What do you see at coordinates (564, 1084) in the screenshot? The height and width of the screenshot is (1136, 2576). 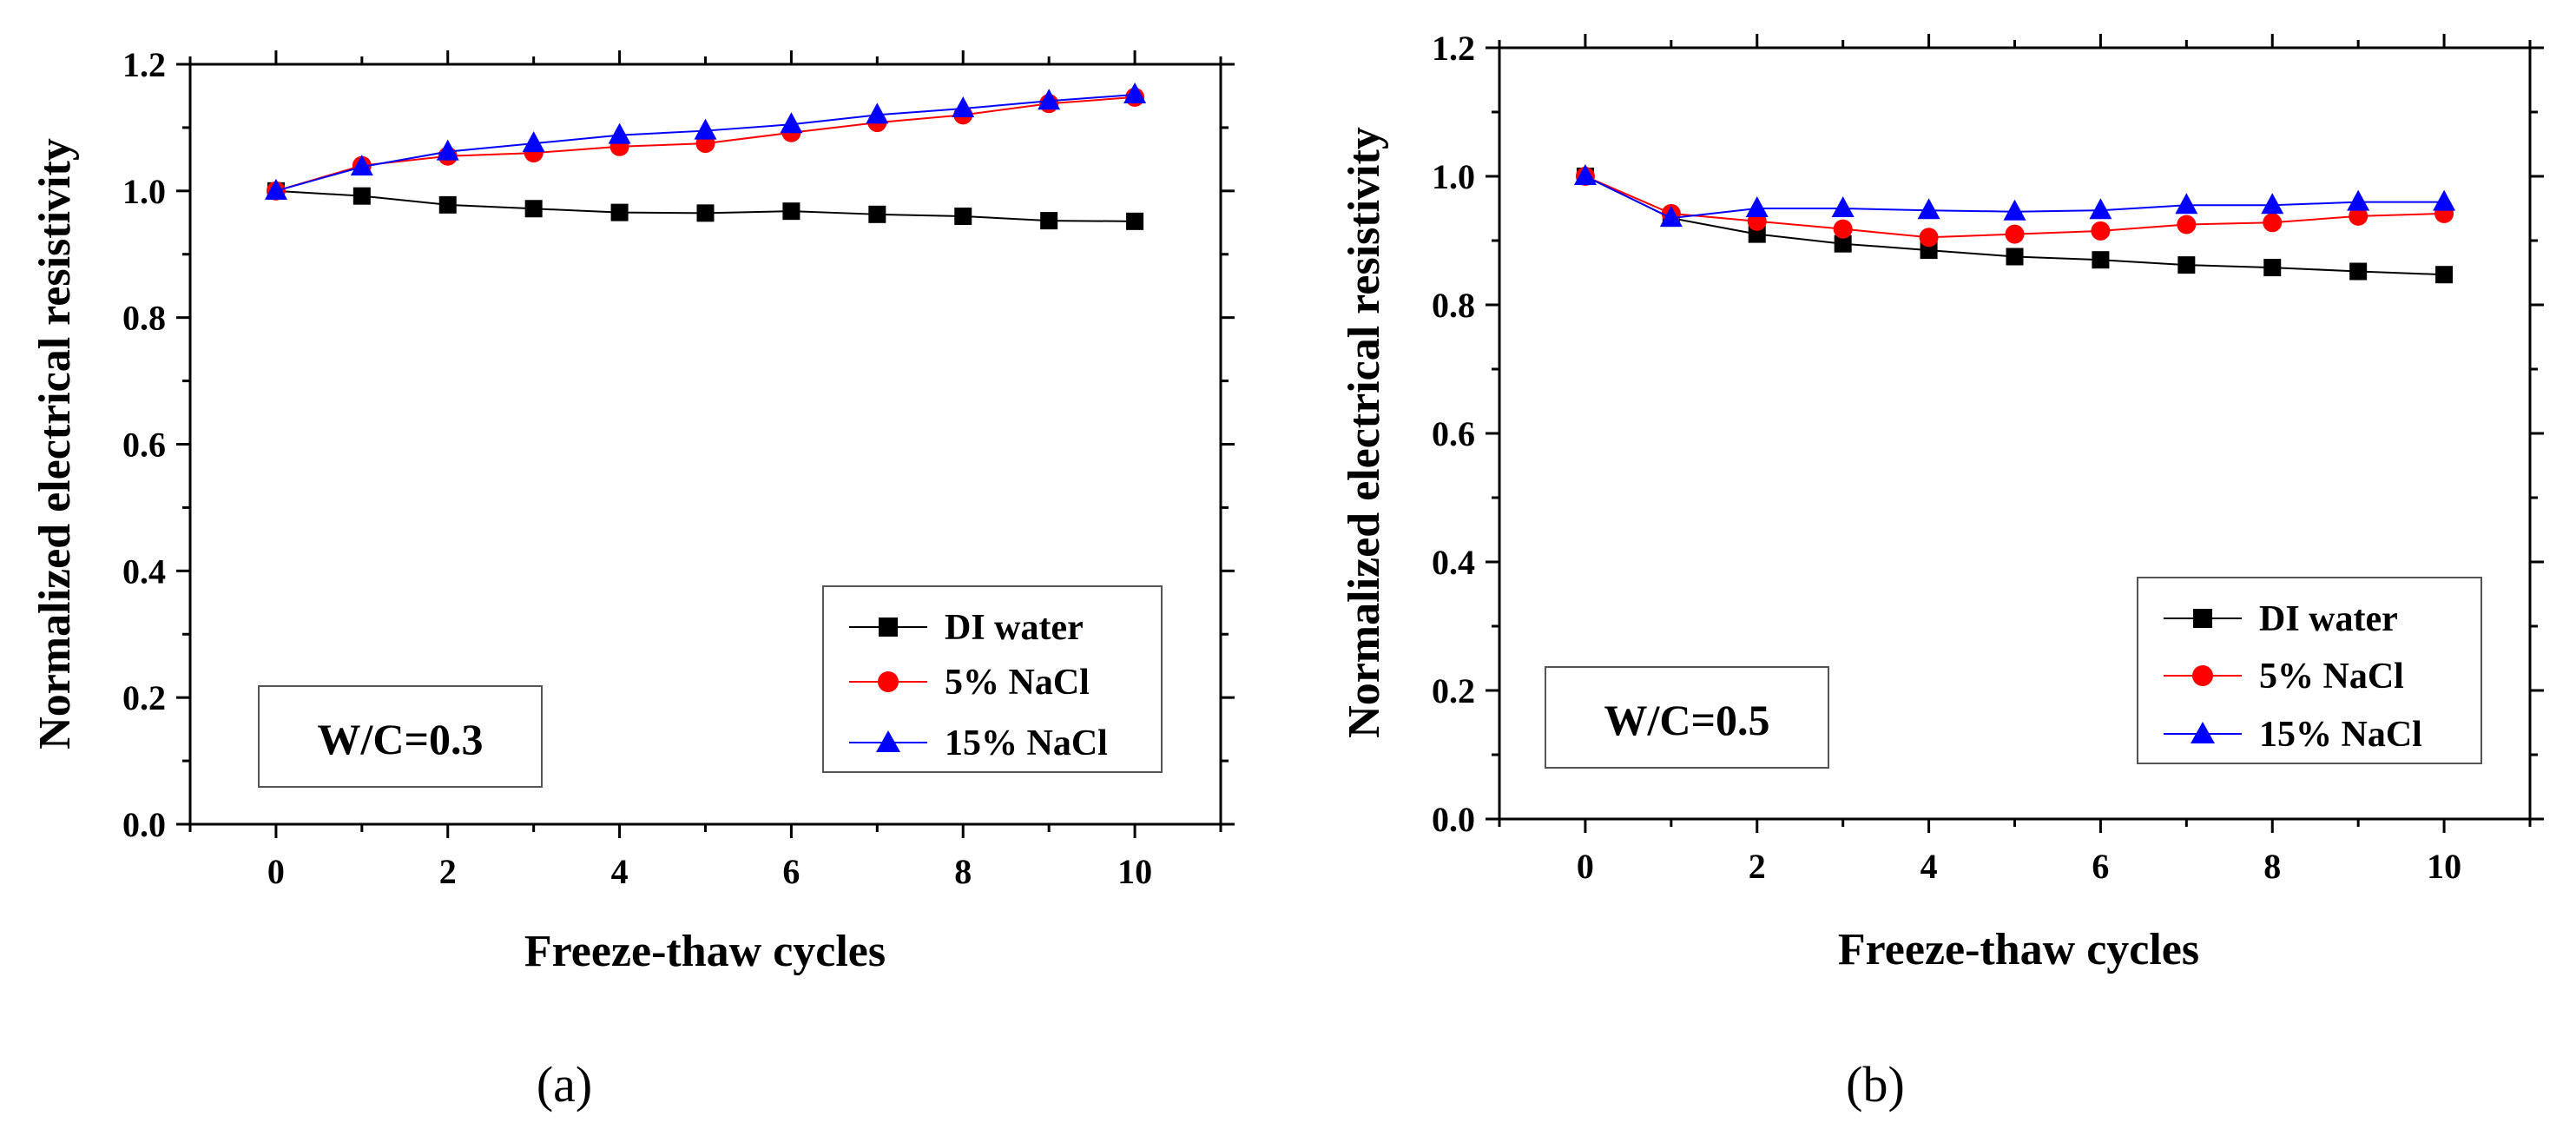 I see `panel-label-a: (a)` at bounding box center [564, 1084].